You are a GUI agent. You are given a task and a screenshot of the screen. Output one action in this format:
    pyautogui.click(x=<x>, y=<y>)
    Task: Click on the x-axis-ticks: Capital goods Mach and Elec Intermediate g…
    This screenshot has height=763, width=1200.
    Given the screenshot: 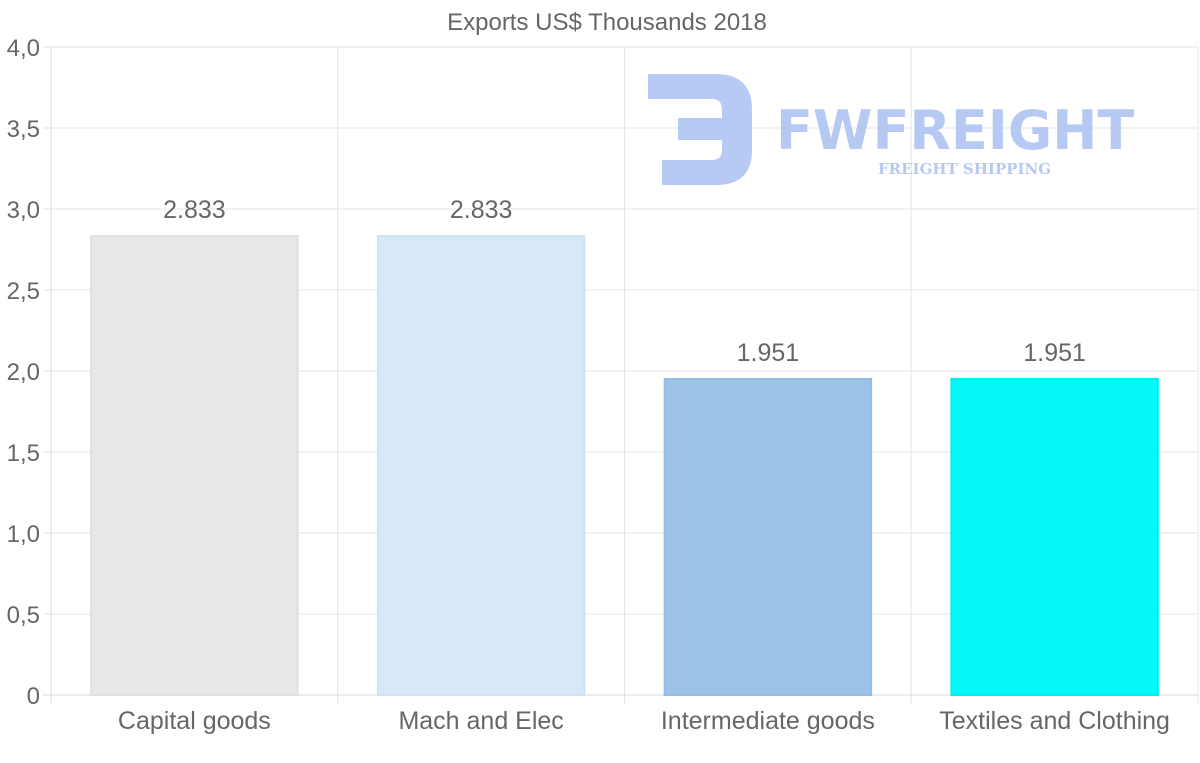 What is the action you would take?
    pyautogui.click(x=644, y=721)
    